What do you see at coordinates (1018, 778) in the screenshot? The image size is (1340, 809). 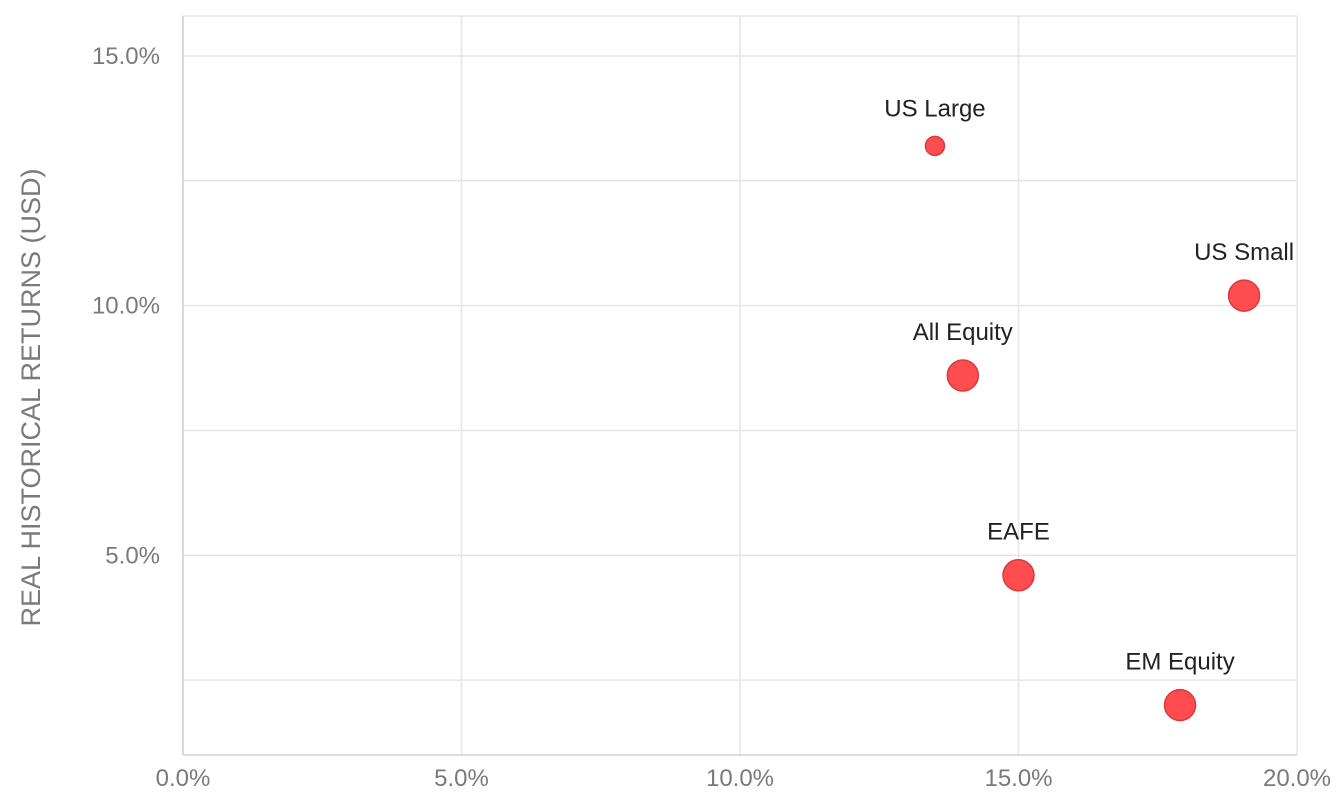 I see `x-tick-label: 15.0%` at bounding box center [1018, 778].